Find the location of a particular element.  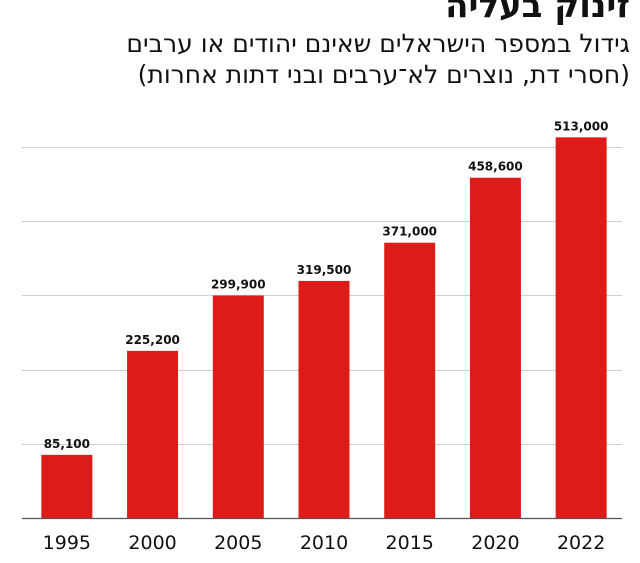

value-label-2000: 225,200 is located at coordinates (152, 340).